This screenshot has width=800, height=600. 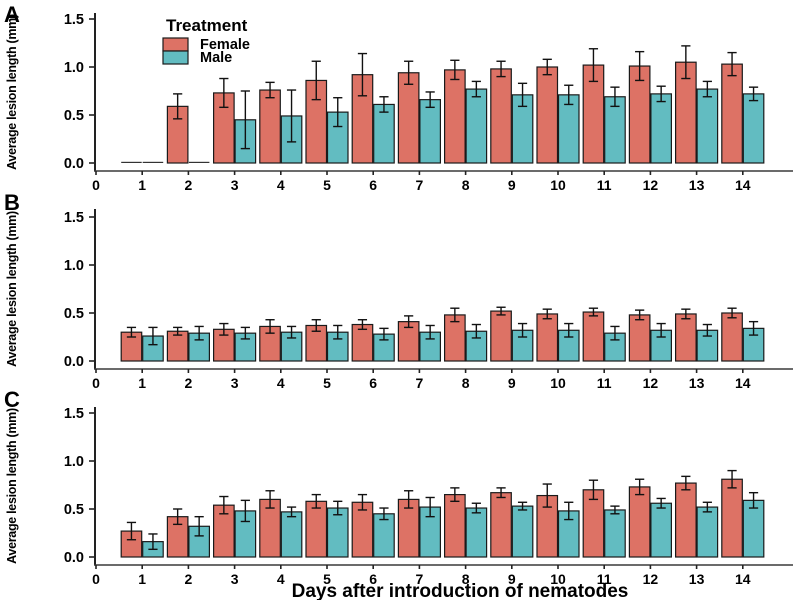 What do you see at coordinates (189, 579) in the screenshot?
I see `x-tick-label-C: 2` at bounding box center [189, 579].